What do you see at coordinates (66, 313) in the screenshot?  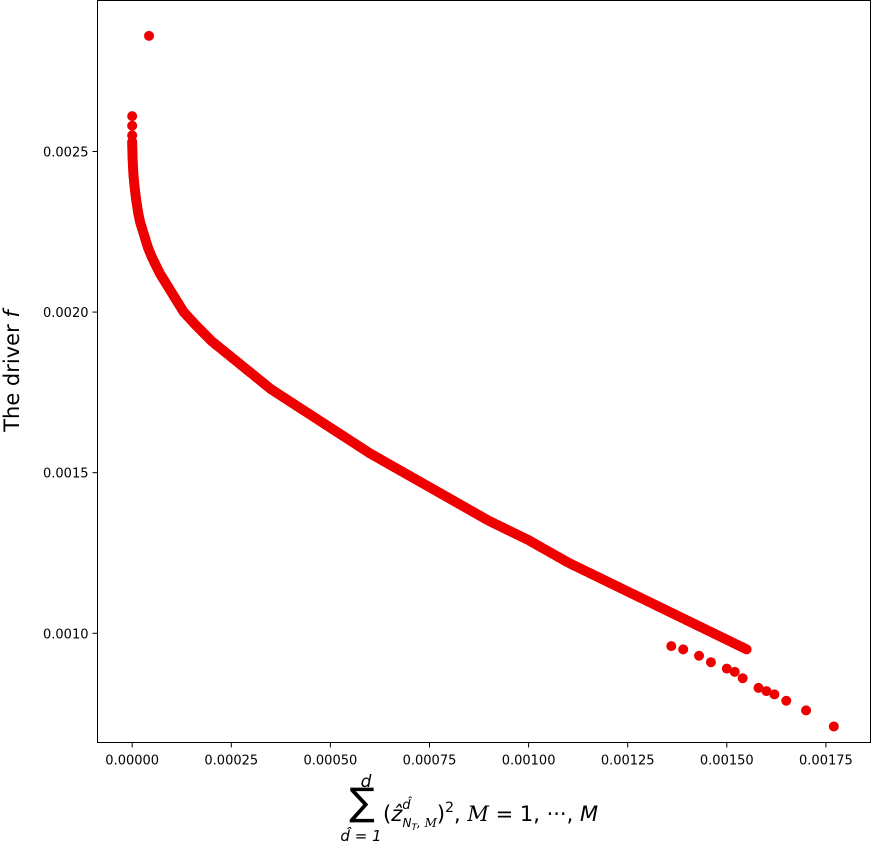 I see `y-tick-label: 0.0020` at bounding box center [66, 313].